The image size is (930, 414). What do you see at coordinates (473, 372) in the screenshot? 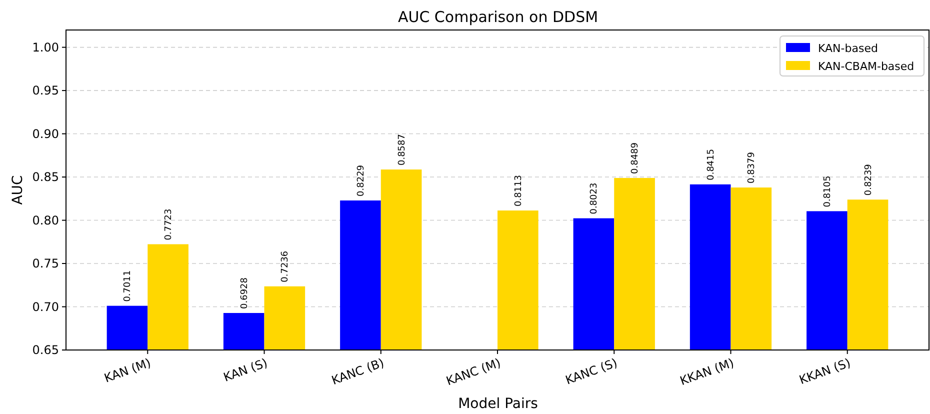
I see `x-tick-label: KANC (M)` at bounding box center [473, 372].